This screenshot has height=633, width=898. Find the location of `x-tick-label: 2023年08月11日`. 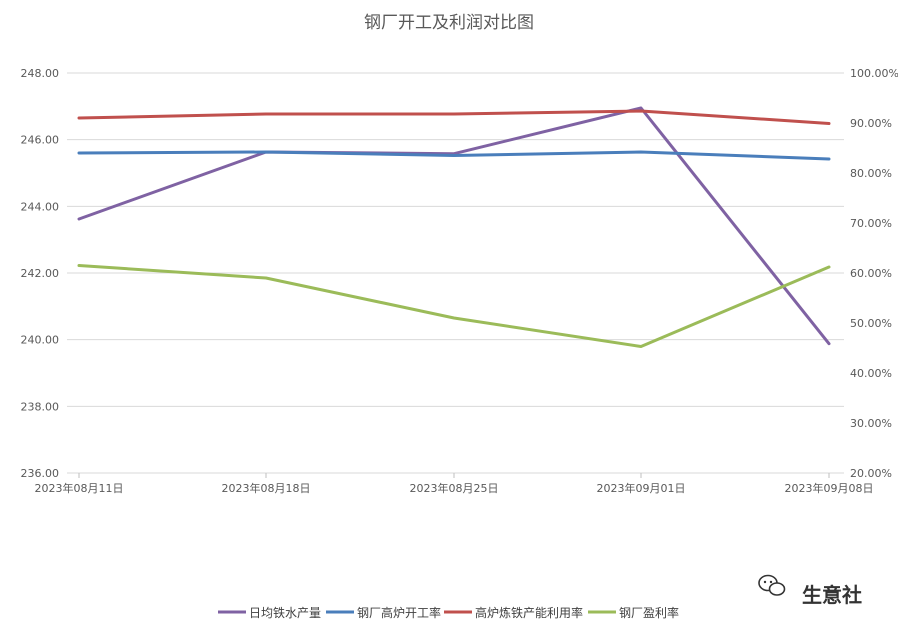

x-tick-label: 2023年08月11日 is located at coordinates (79, 488).